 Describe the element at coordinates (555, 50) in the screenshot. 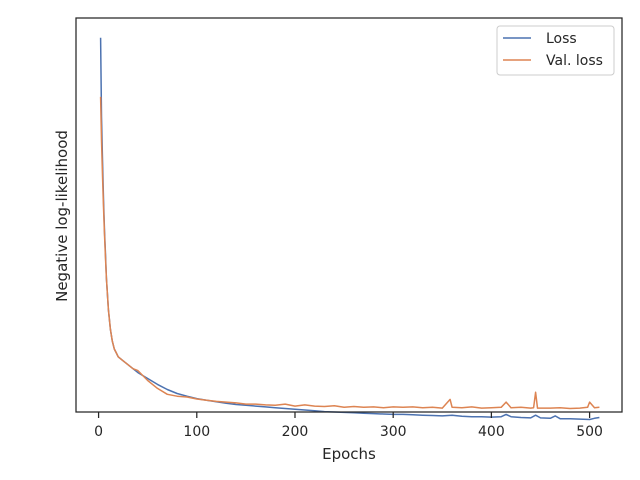

I see `legend: Loss Val. loss` at that location.